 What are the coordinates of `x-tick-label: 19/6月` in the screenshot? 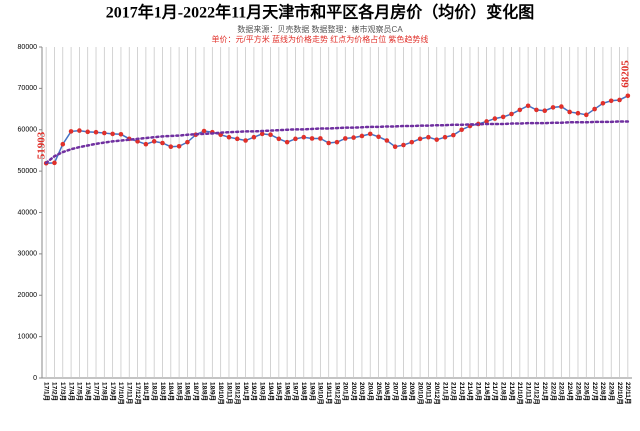 It's located at (287, 391).